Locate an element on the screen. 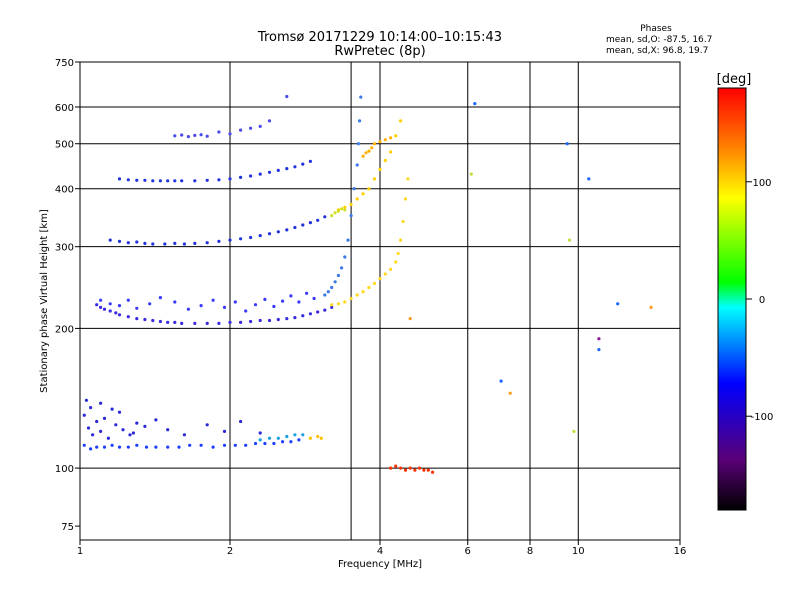 The image size is (800, 600). x-tick-label: 2 is located at coordinates (230, 551).